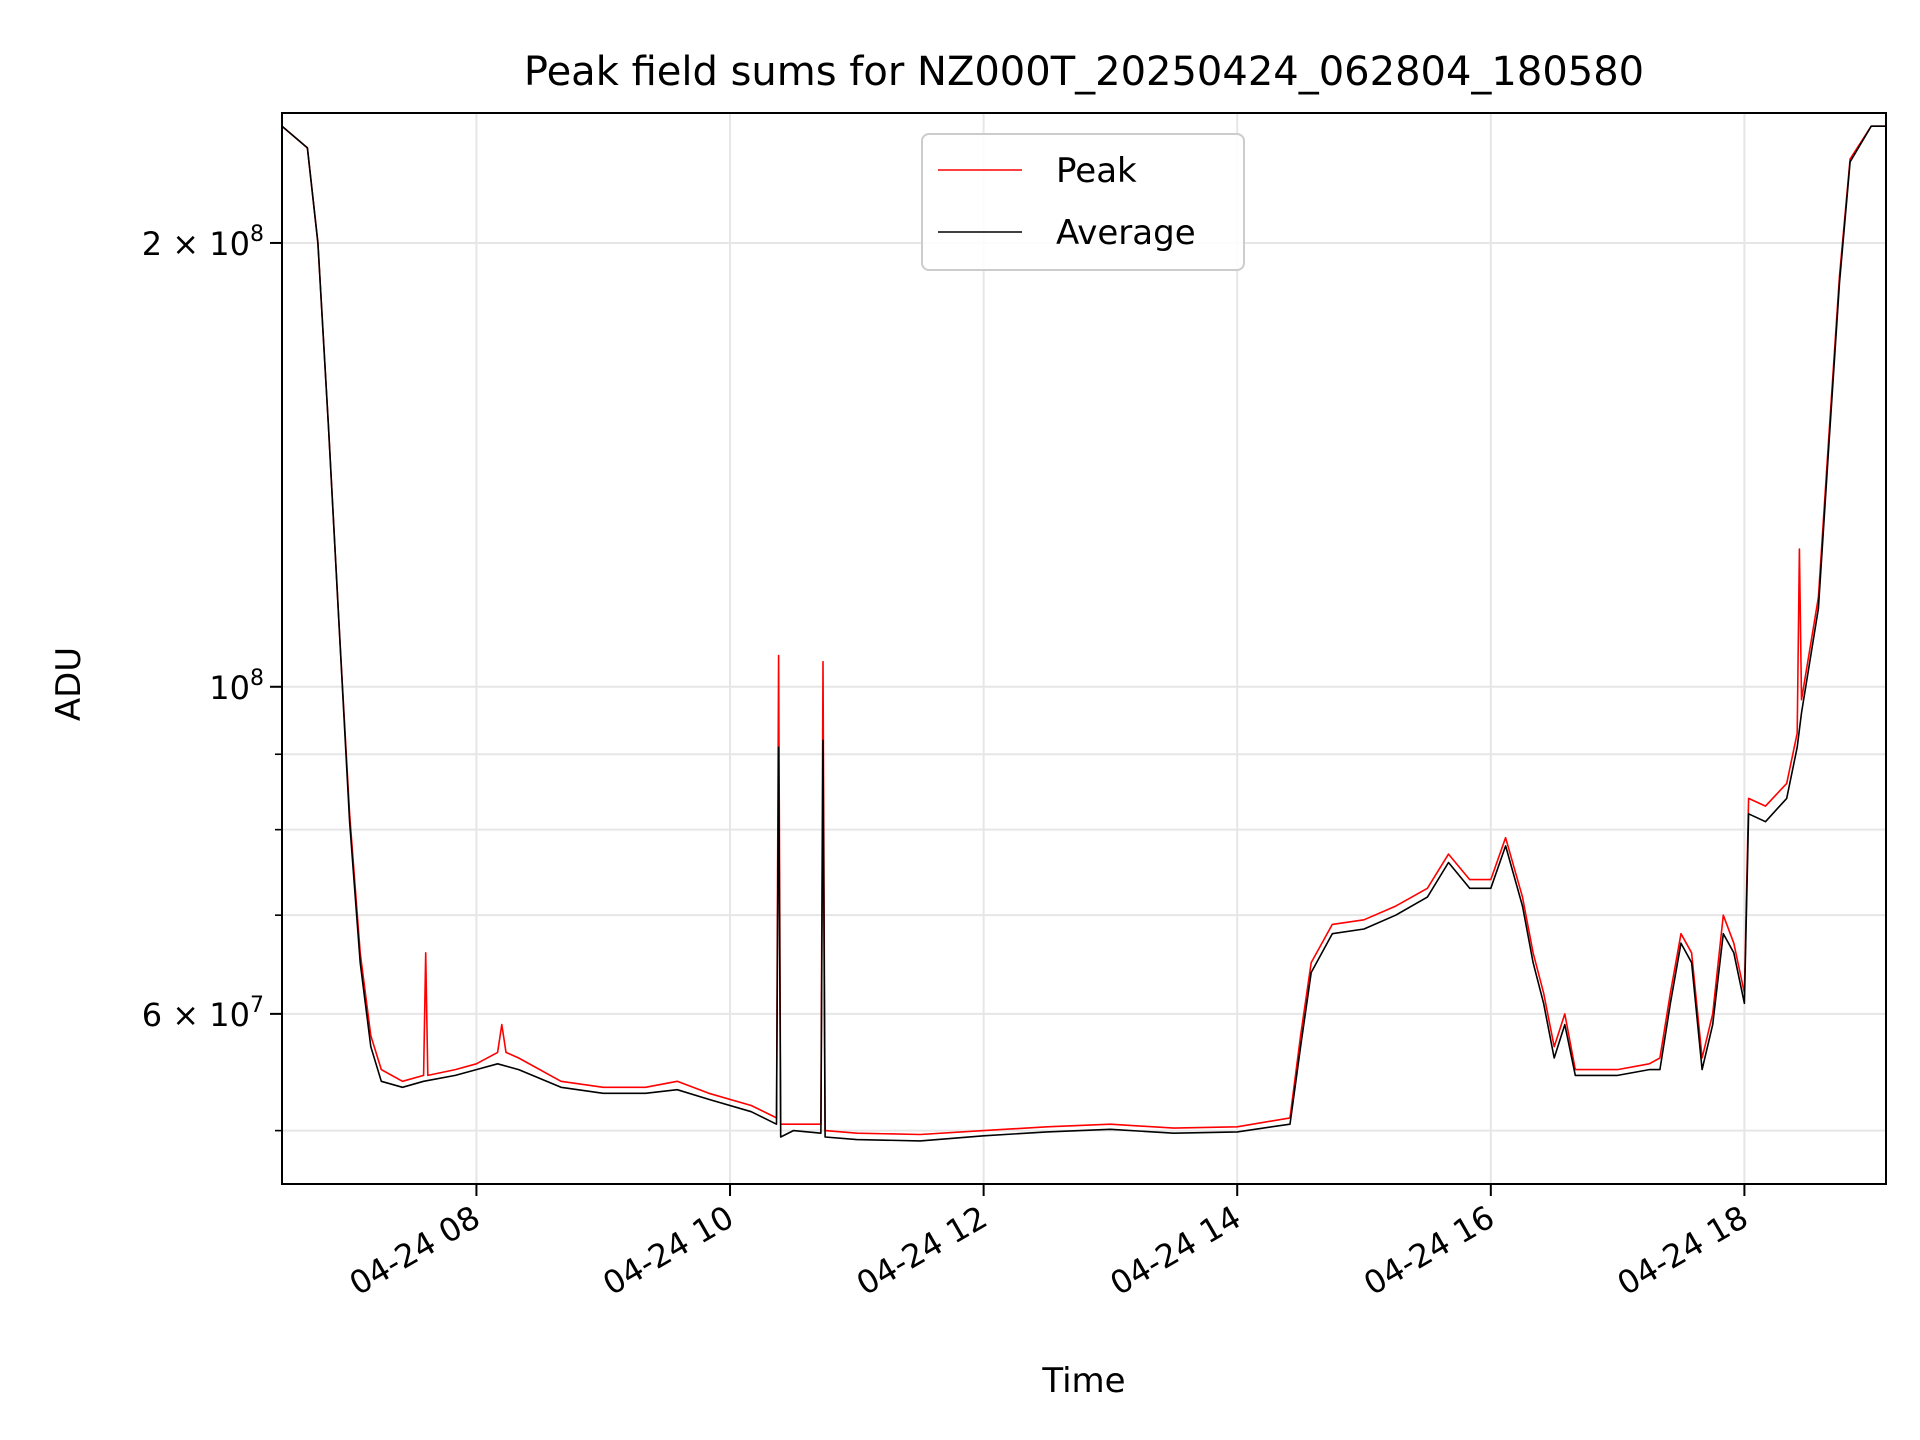 This screenshot has width=1920, height=1440. Describe the element at coordinates (1083, 1381) in the screenshot. I see `x-axis-label: Time` at that location.